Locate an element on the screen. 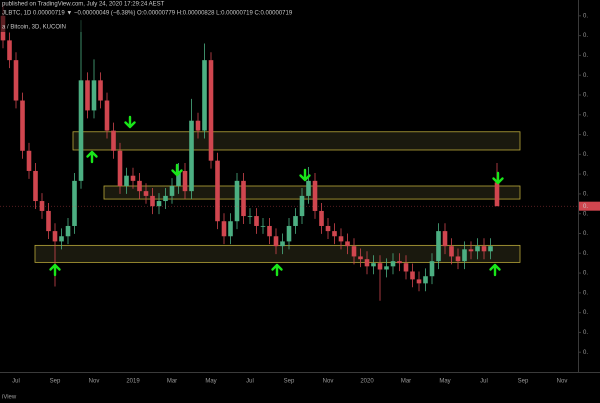  footer-text: iView is located at coordinates (9, 398).